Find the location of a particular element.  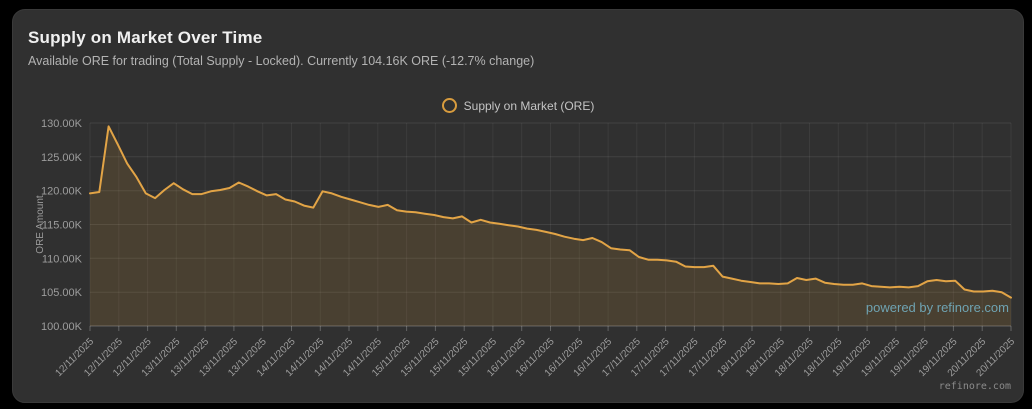

y-axis-title: ORE Amount is located at coordinates (40, 224).